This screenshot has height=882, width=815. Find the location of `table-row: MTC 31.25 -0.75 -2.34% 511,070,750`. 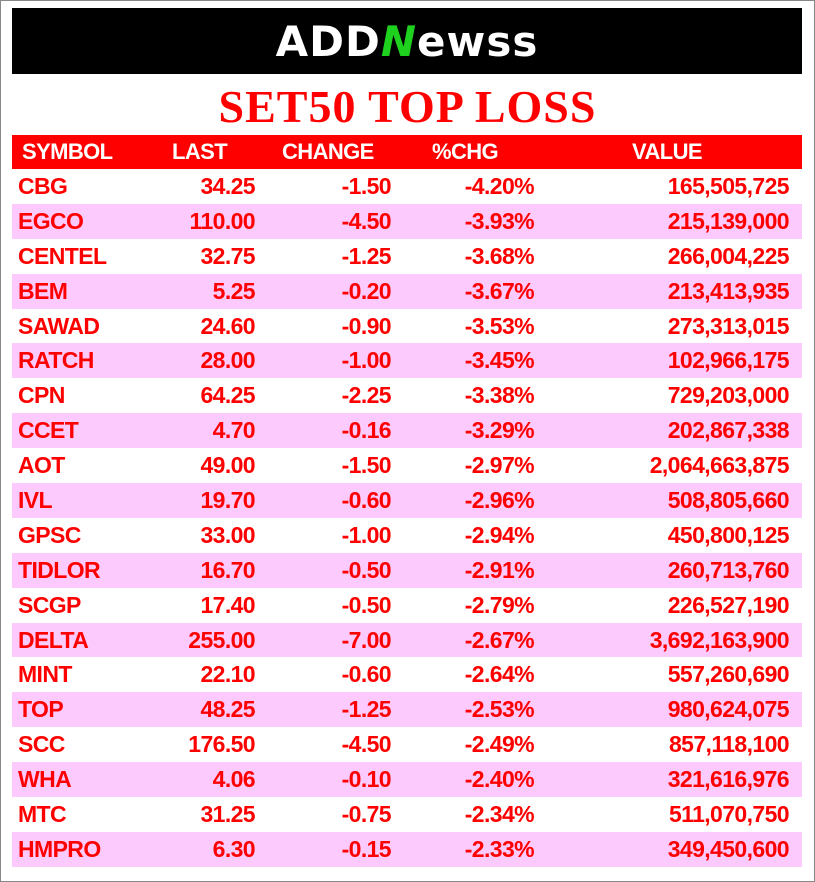

table-row: MTC 31.25 -0.75 -2.34% 511,070,750 is located at coordinates (407, 814).